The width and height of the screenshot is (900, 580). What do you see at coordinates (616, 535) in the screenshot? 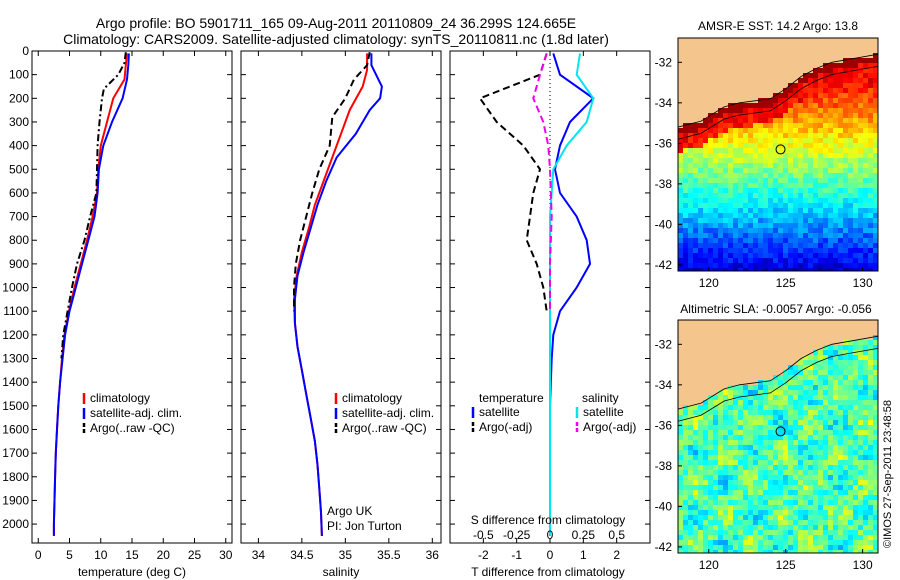
I see `s-tick-label: 0.5` at bounding box center [616, 535].